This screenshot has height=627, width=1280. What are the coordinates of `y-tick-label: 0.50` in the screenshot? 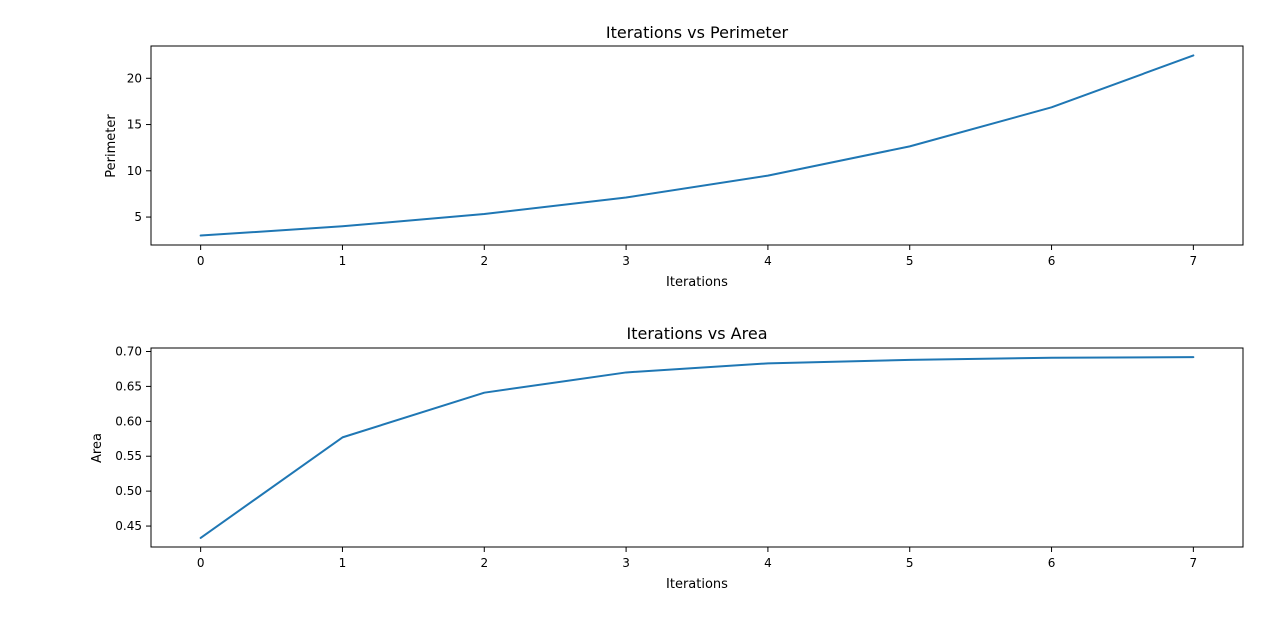 It's located at (128, 491).